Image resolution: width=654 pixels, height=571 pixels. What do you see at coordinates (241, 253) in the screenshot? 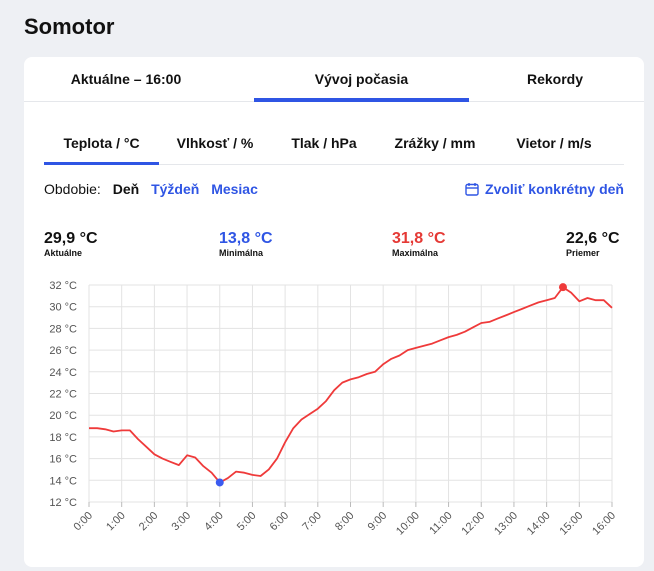
I see `stat-min-label: Minimálna` at bounding box center [241, 253].